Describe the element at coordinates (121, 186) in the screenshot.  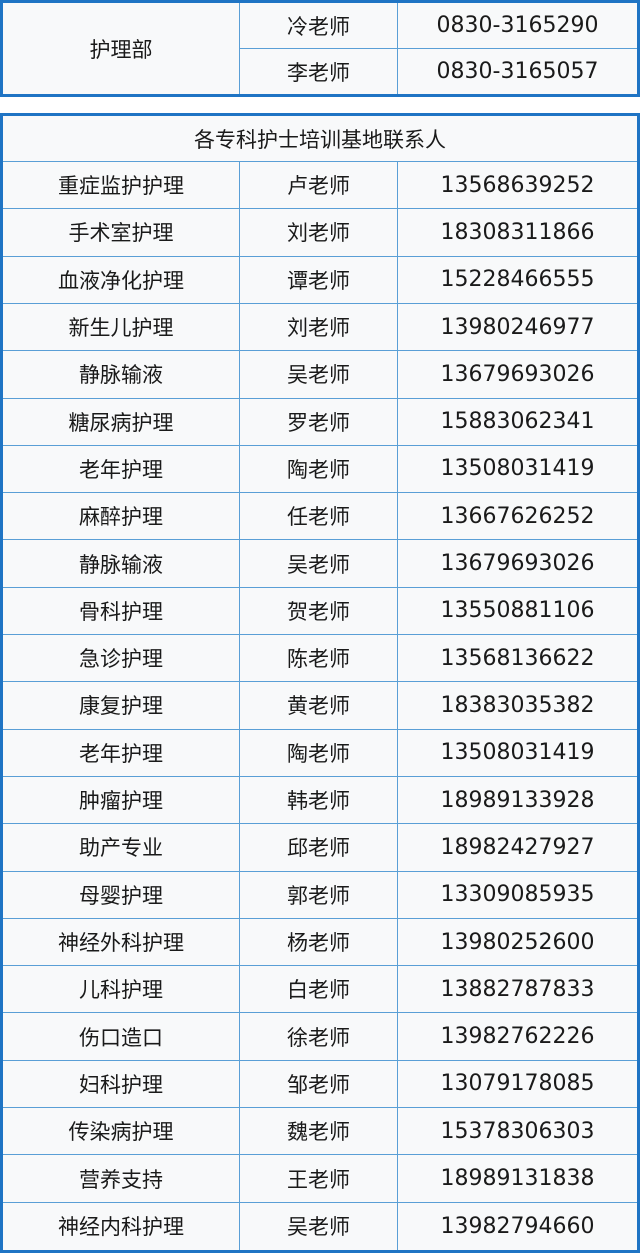
I see `specialty-field: 重症监护护理` at that location.